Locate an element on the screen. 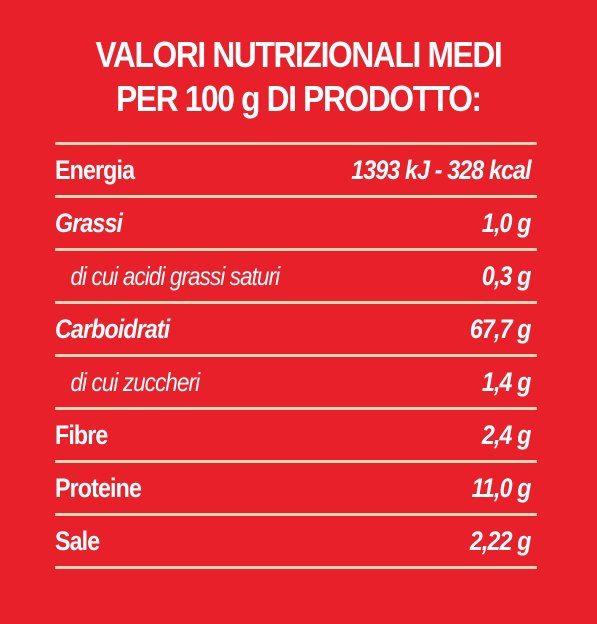 The image size is (597, 624). row-value: 11,0 g is located at coordinates (502, 488).